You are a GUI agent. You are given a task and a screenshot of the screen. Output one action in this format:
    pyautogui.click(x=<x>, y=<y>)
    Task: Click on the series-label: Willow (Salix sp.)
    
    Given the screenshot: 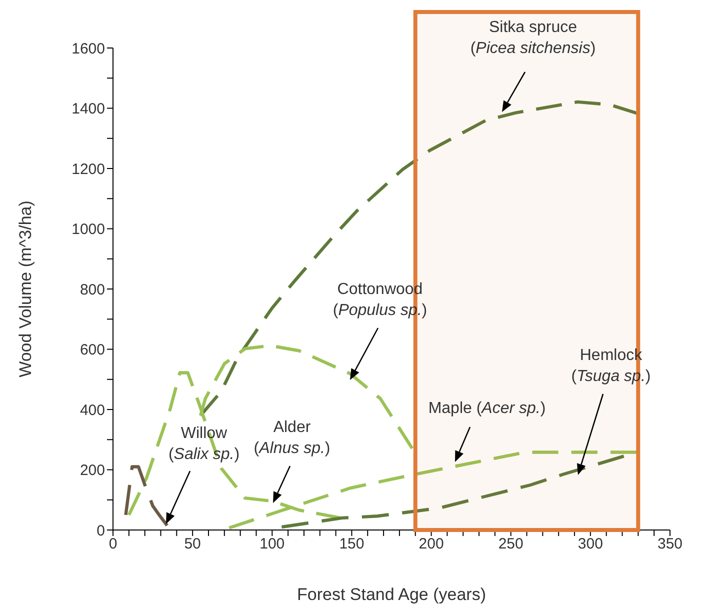 What is the action you would take?
    pyautogui.click(x=204, y=444)
    